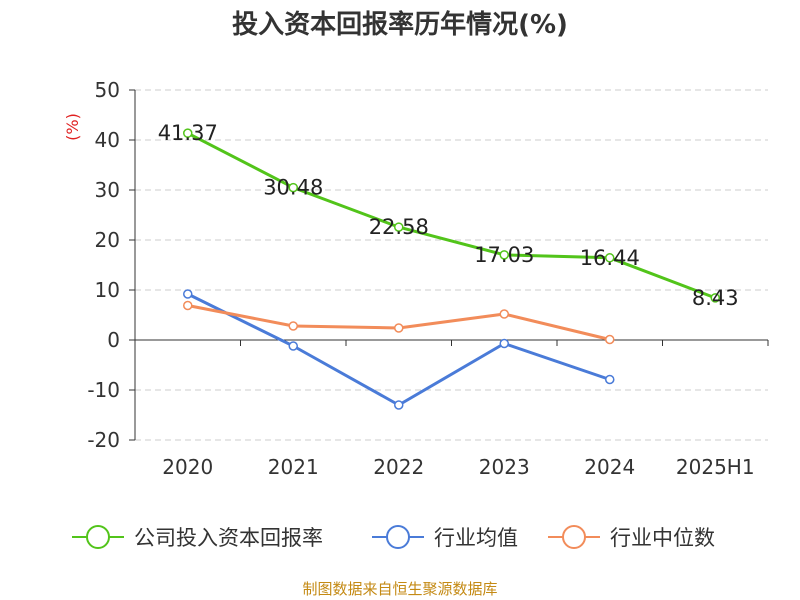  I want to click on x-tick-label: 2024, so click(609, 467).